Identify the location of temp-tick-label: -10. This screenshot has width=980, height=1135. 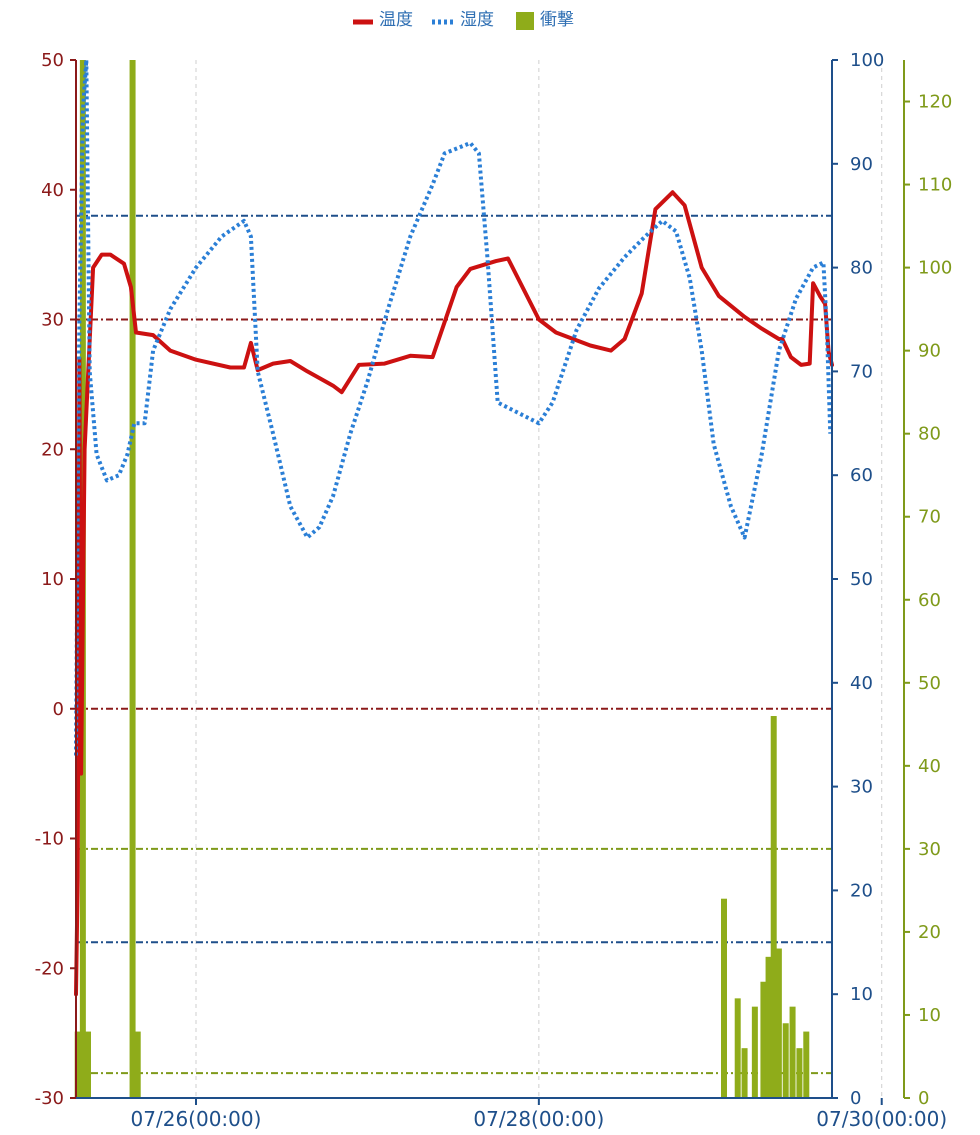
(49, 839).